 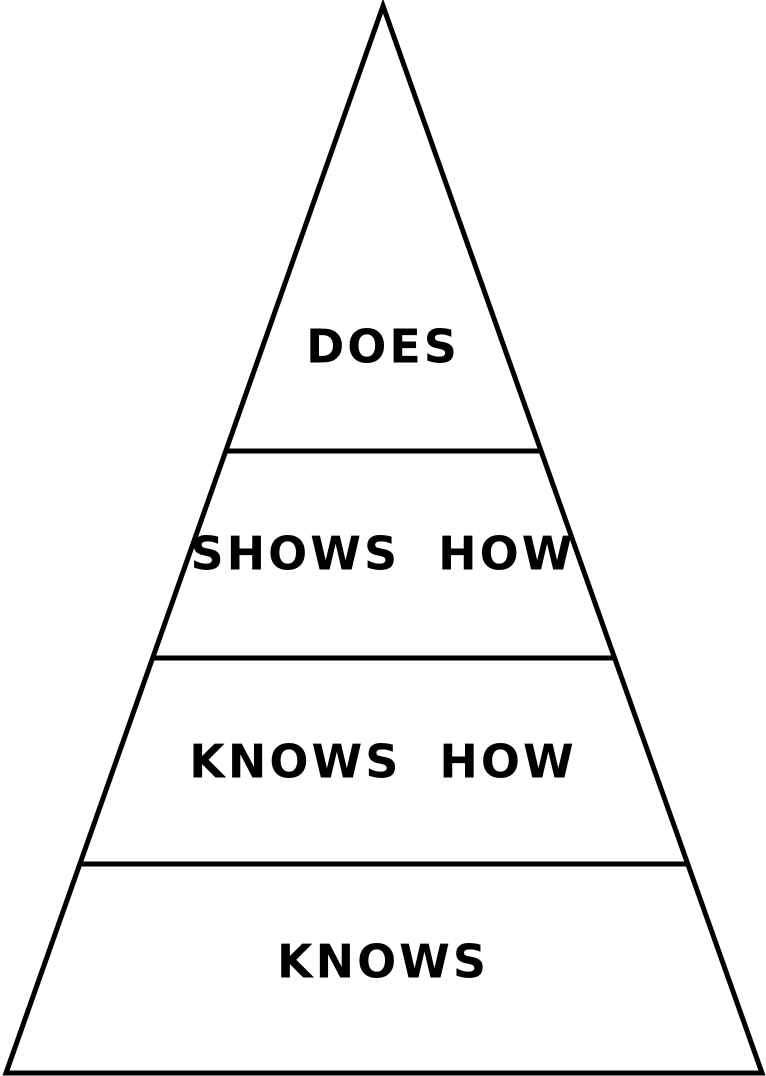 I want to click on tier-label-knows-how: KNOWS HOW, so click(x=383, y=762).